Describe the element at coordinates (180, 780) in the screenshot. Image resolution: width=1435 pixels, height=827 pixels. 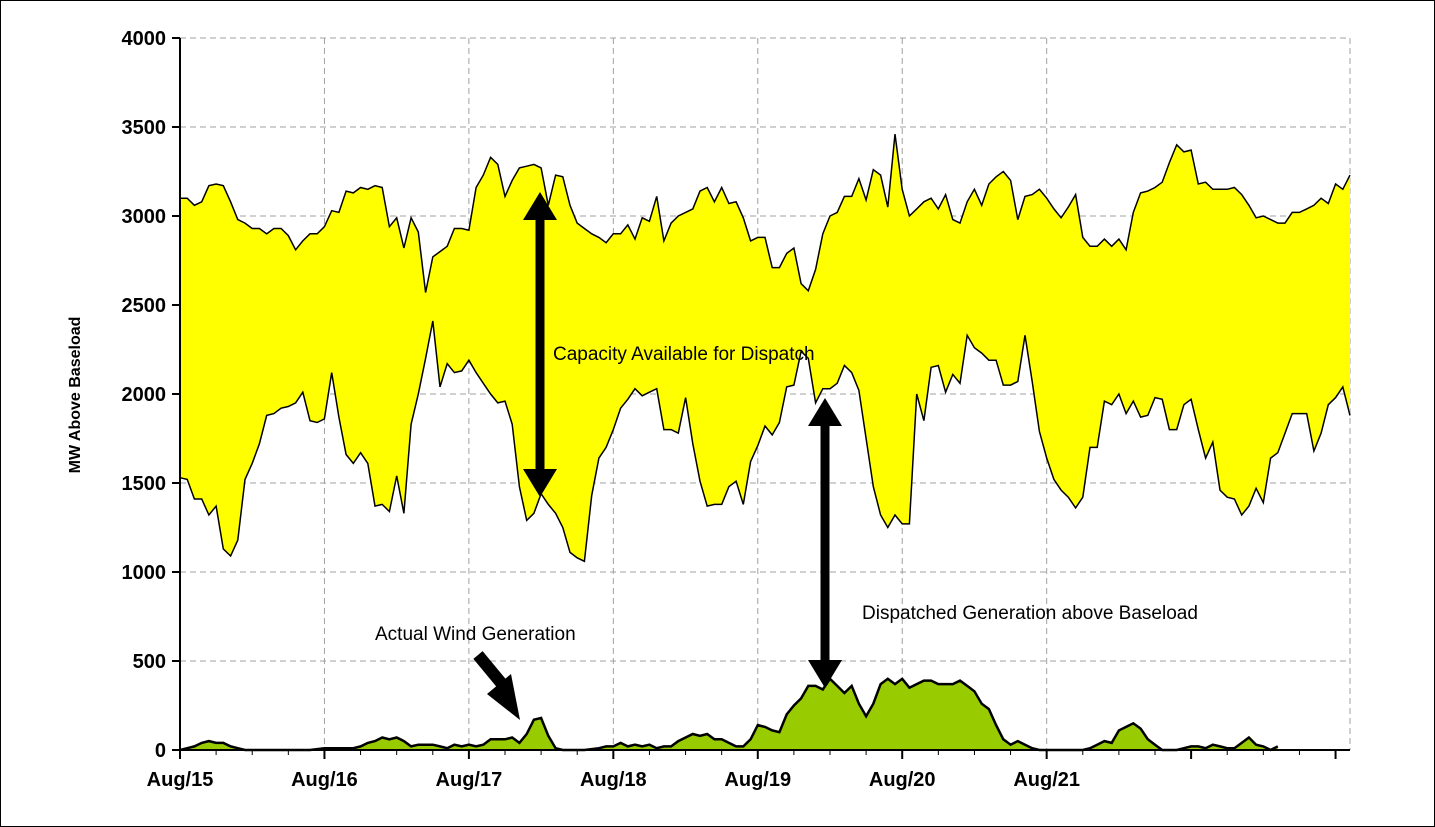
I see `x-tick-label-Aug/15: Aug/15` at that location.